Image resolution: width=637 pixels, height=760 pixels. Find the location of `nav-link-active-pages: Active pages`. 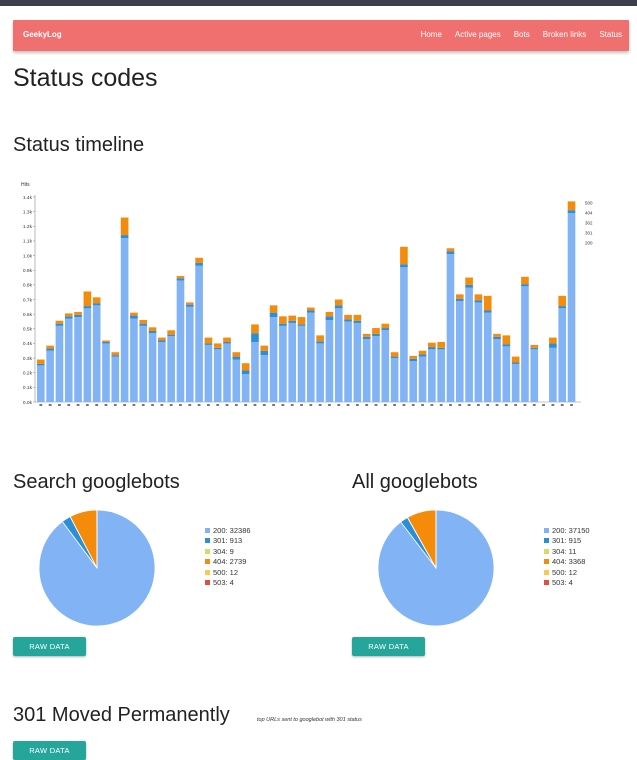

nav-link-active-pages: Active pages is located at coordinates (478, 34).